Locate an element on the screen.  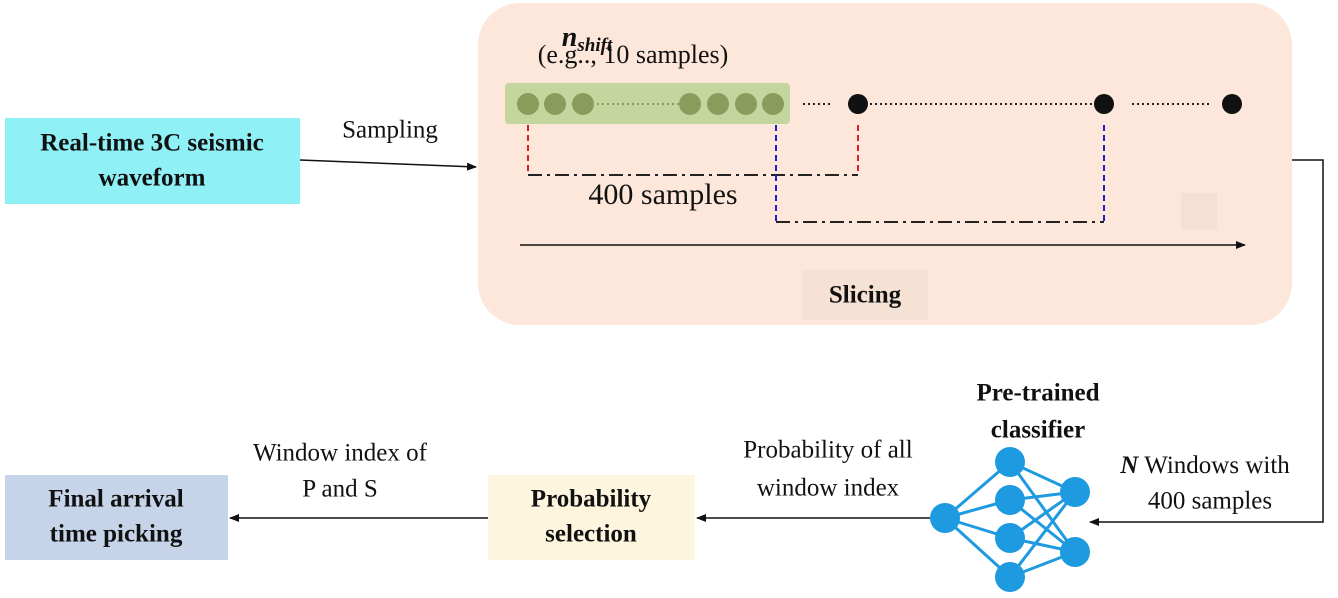
edge-label: P and S is located at coordinates (339, 489).